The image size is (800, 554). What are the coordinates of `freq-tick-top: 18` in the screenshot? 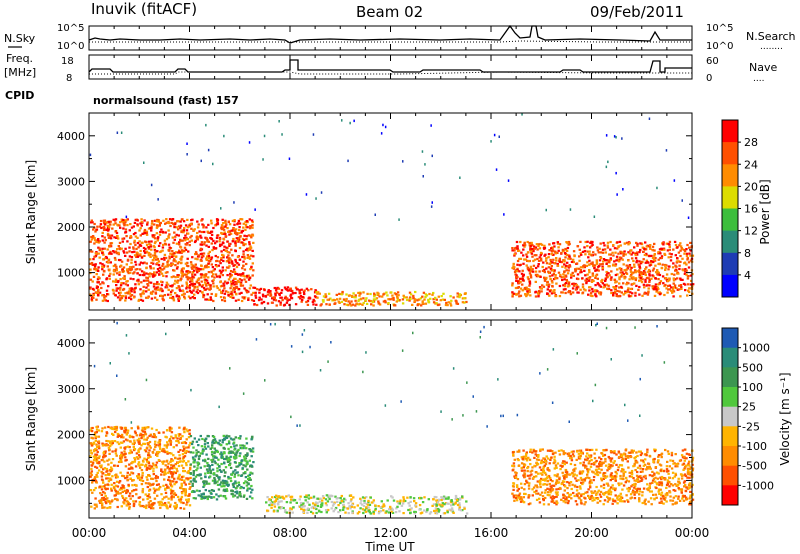 It's located at (67, 61).